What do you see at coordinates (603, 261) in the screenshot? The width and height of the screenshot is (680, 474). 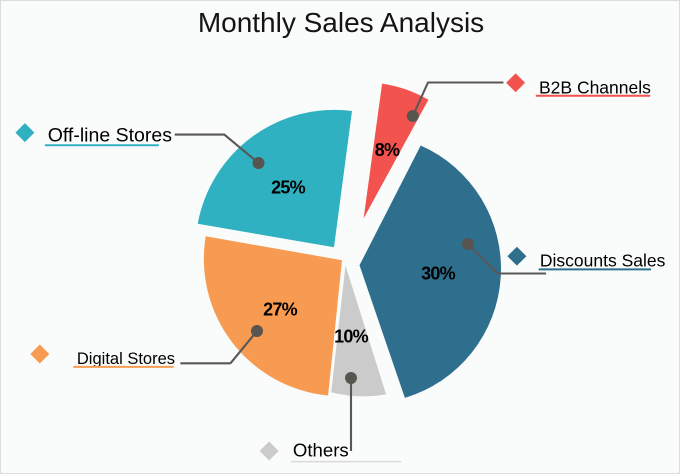 I see `svg-text: Discounts Sales` at bounding box center [603, 261].